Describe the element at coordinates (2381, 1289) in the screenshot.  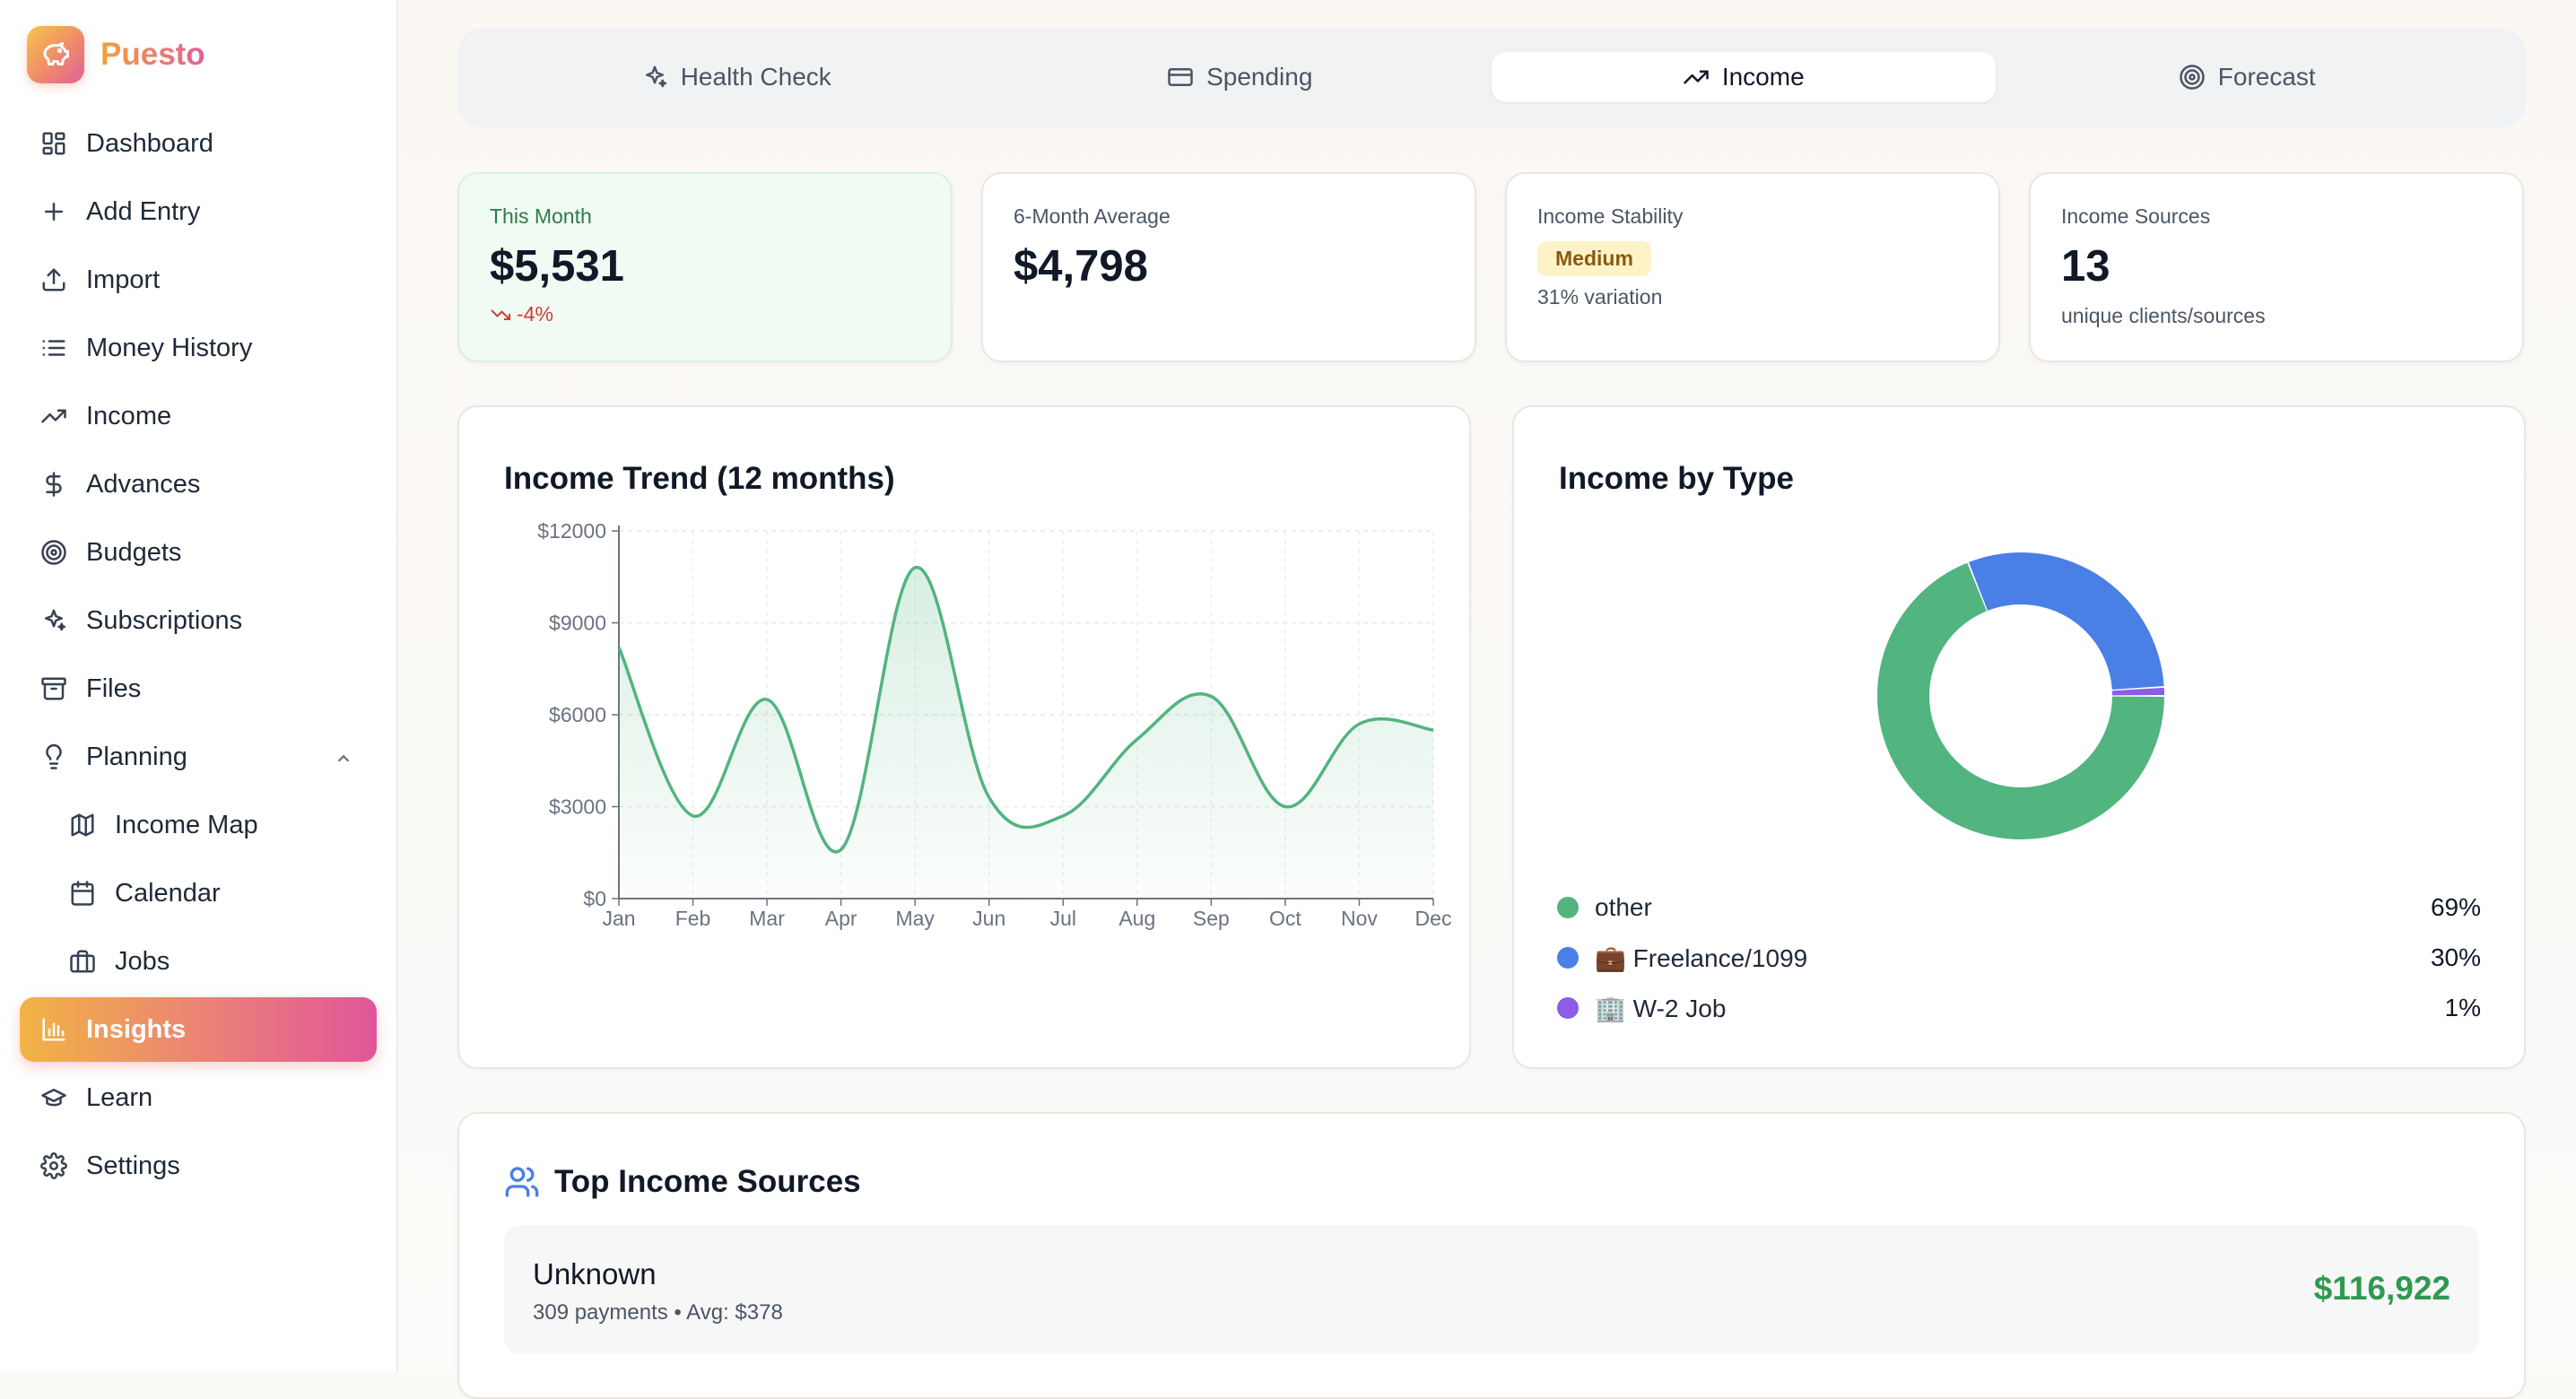
I see `source-amount: $116,922` at that location.